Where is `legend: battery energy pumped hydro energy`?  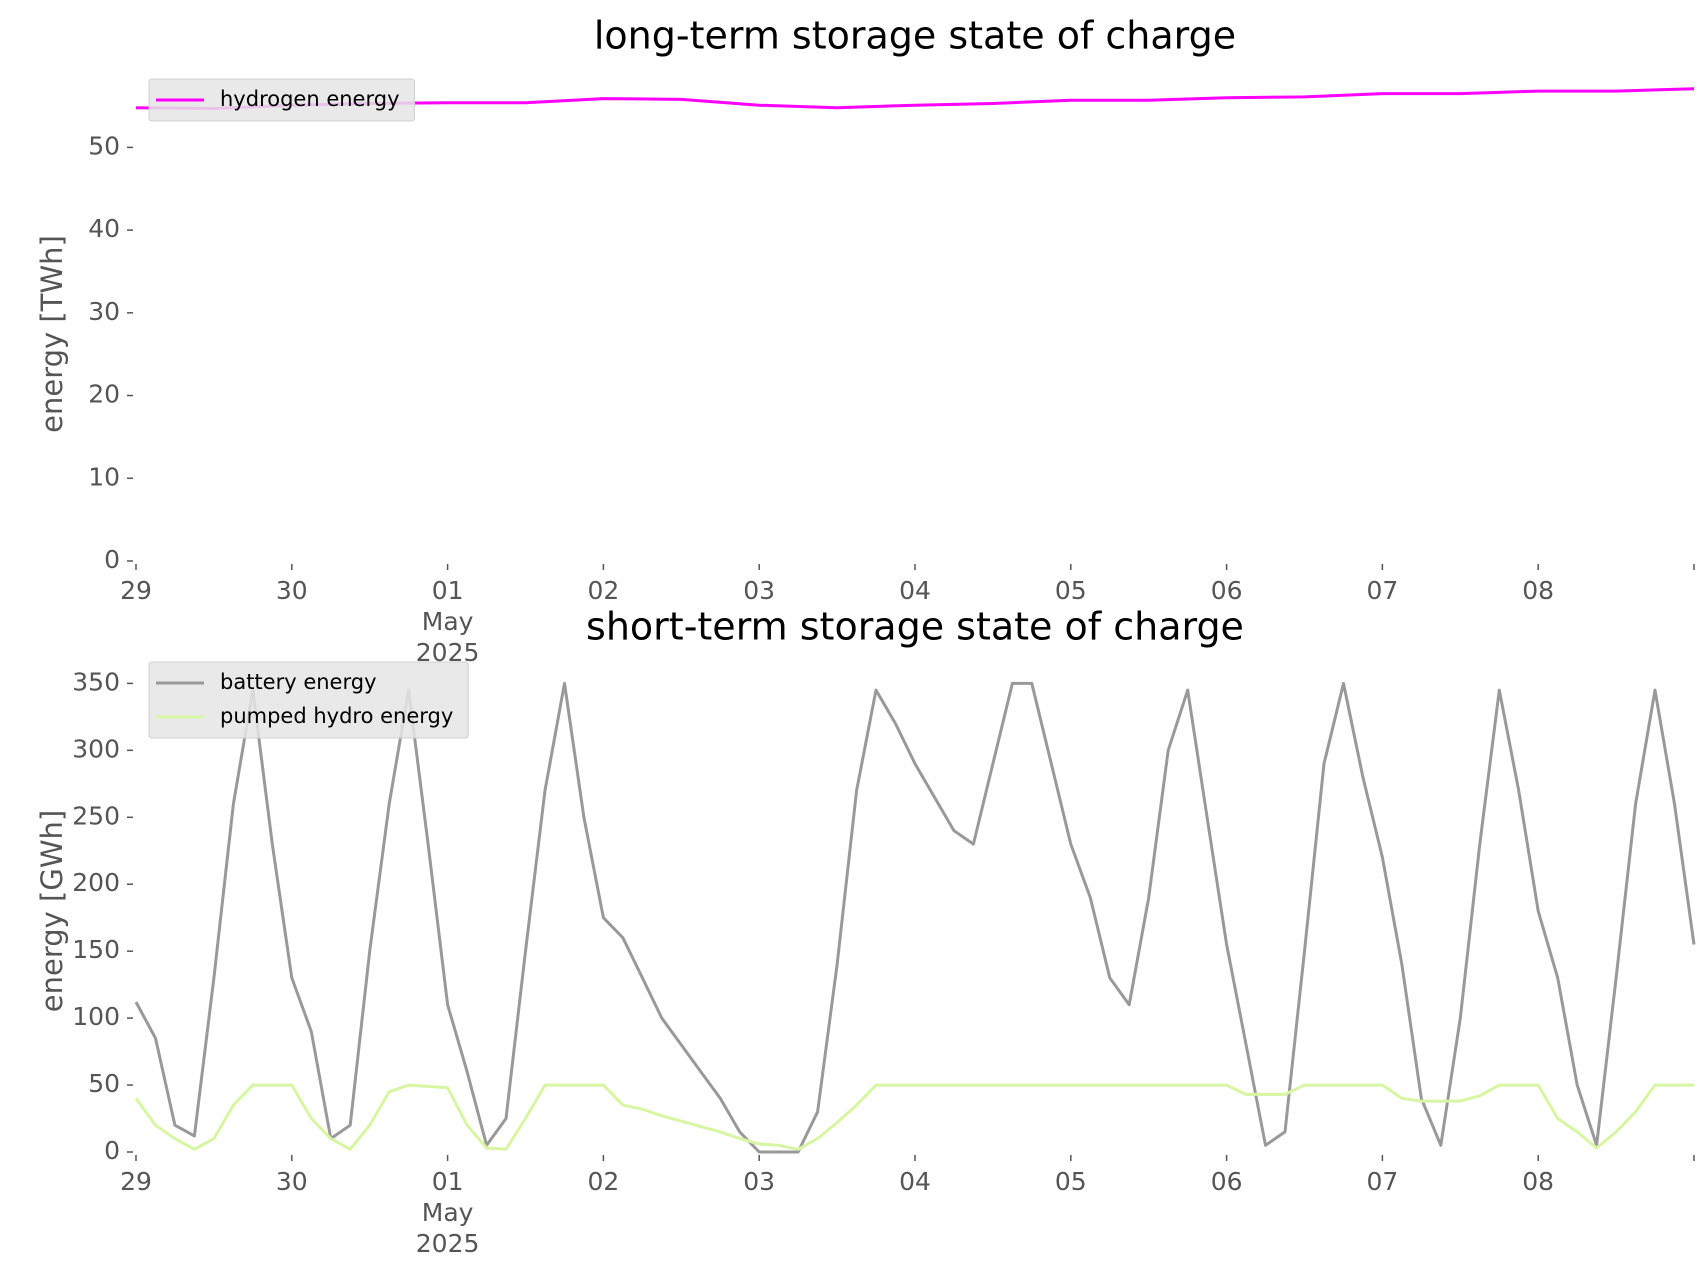 legend: battery energy pumped hydro energy is located at coordinates (308, 700).